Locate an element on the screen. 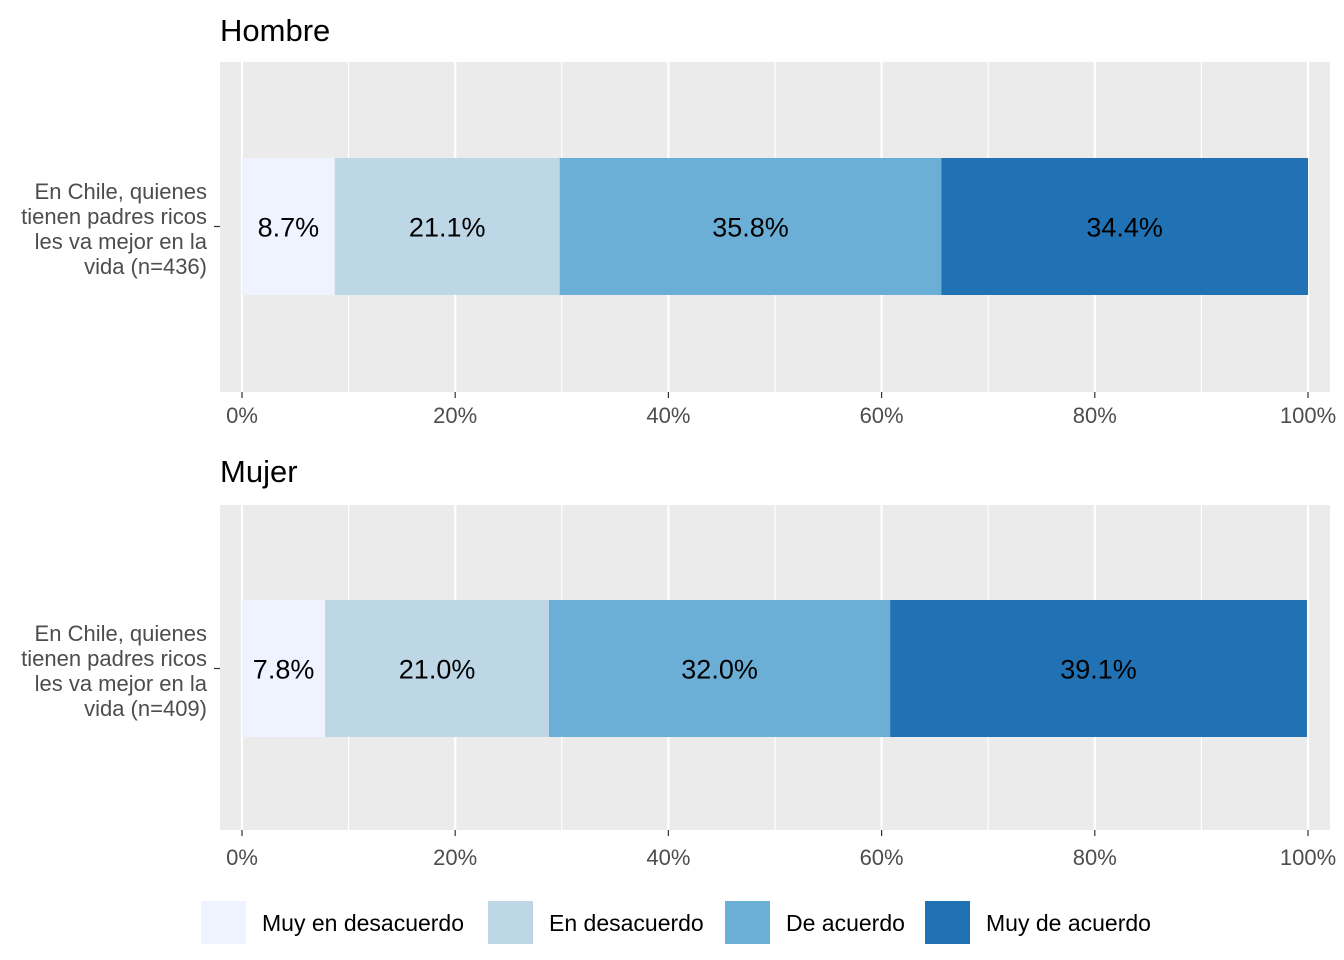 This screenshot has width=1344, height=960. legend-label: Muy en desacuerdo is located at coordinates (363, 923).